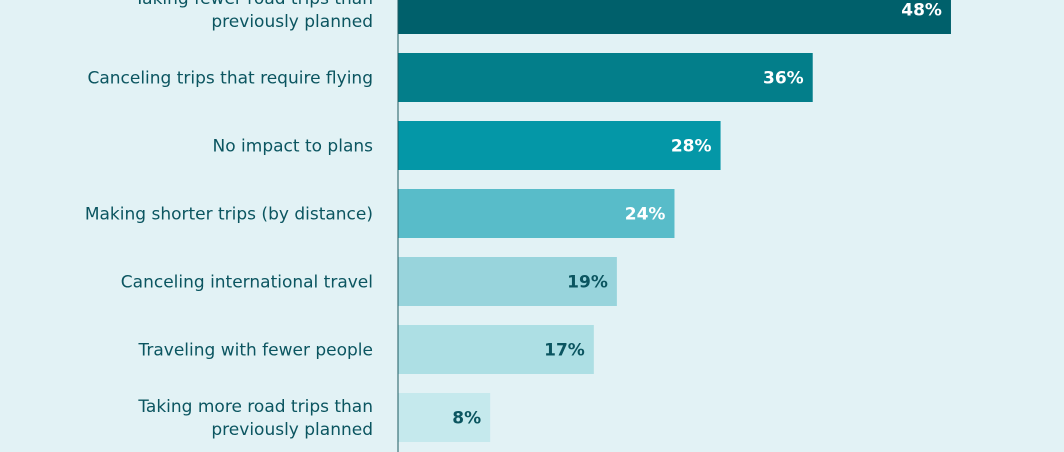 The width and height of the screenshot is (1064, 452). What do you see at coordinates (645, 215) in the screenshot?
I see `bar-value-label: 24%` at bounding box center [645, 215].